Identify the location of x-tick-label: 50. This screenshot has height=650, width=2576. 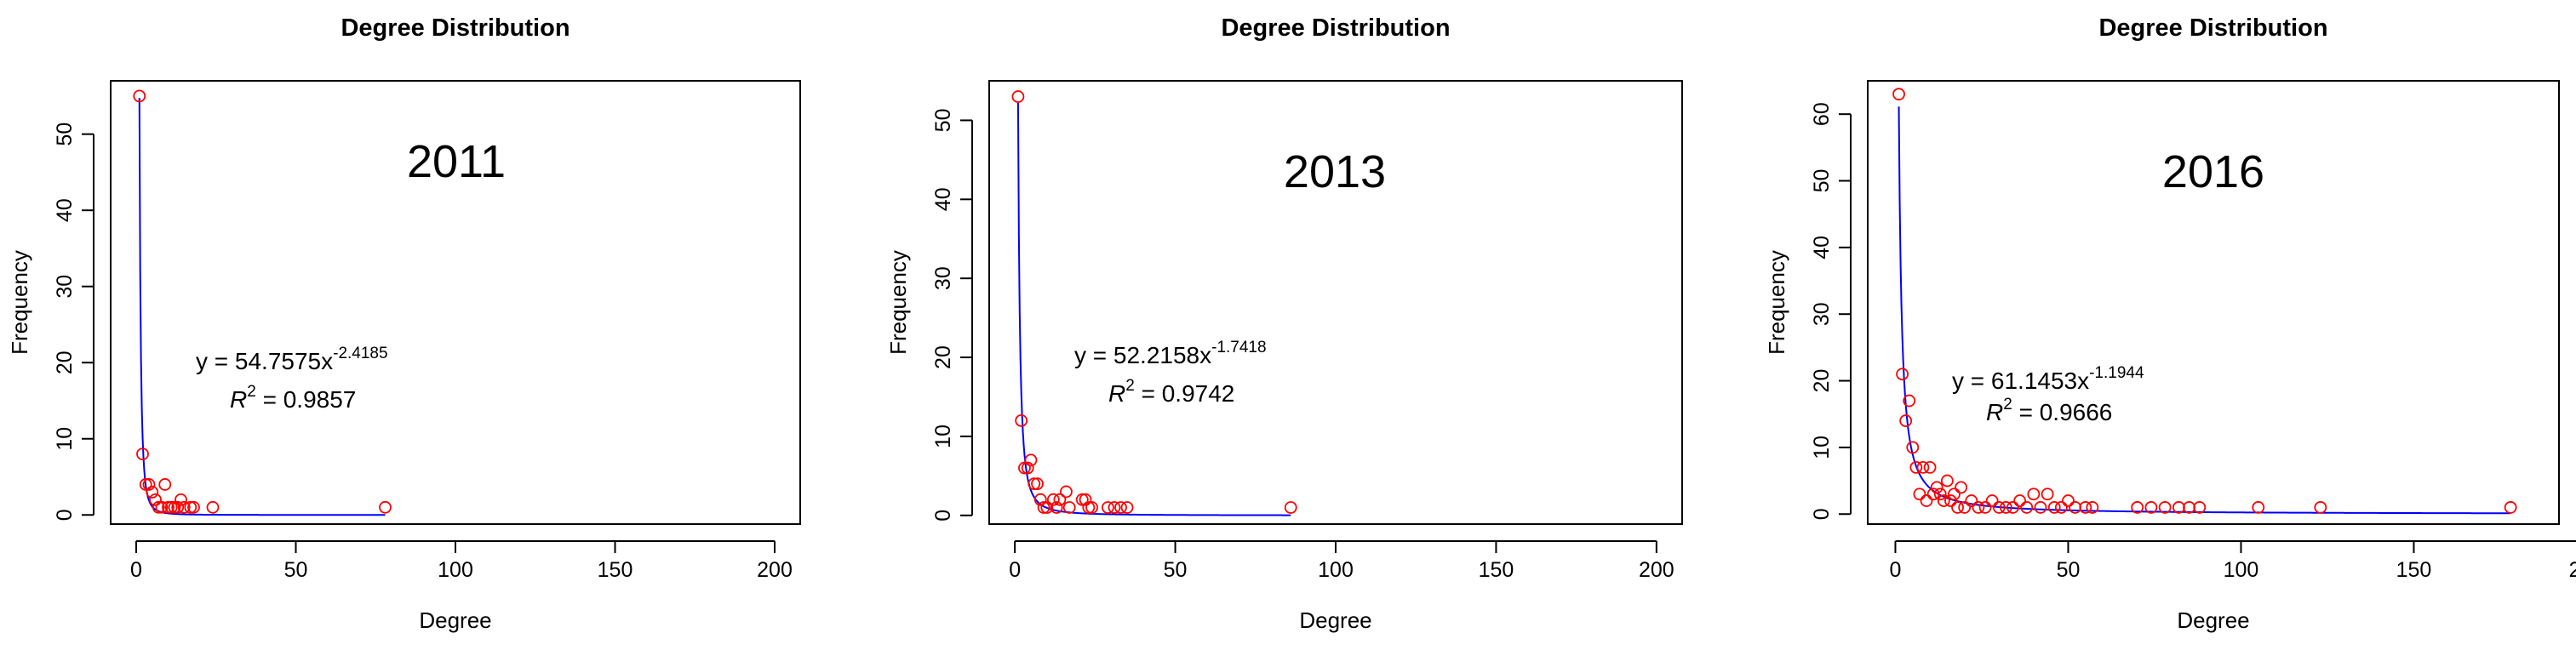
(1176, 570).